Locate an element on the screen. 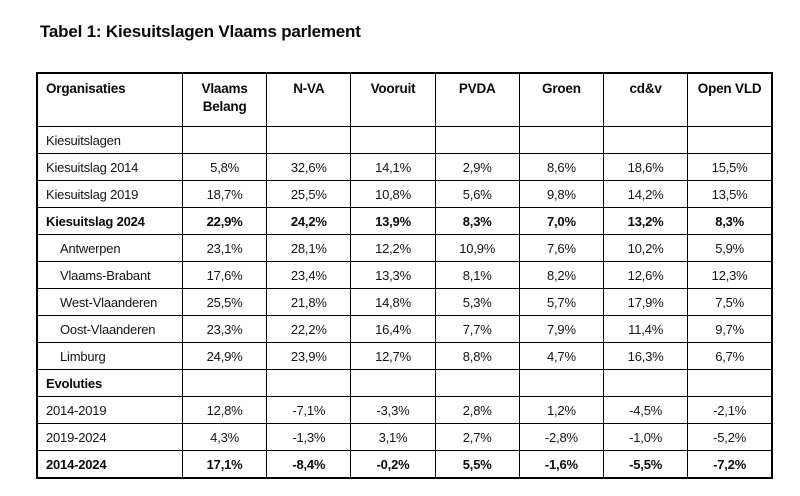 Image resolution: width=800 pixels, height=496 pixels. value-cell: 21,8% is located at coordinates (309, 302).